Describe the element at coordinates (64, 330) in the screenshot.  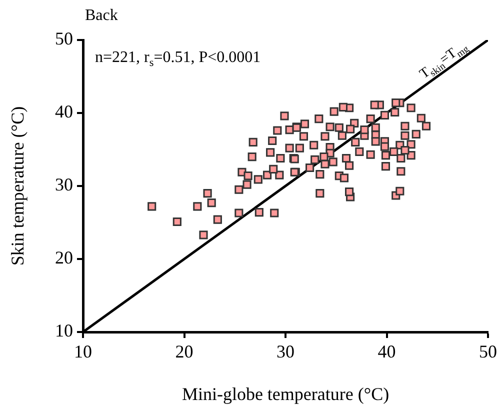
I see `y-tick-label: 10` at that location.